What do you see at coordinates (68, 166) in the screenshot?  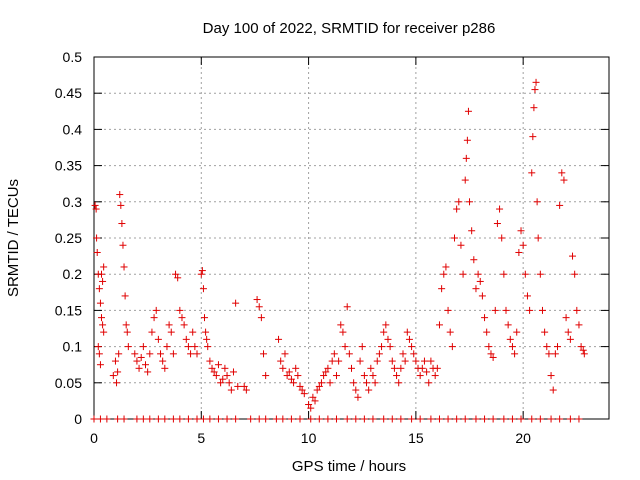 I see `y-tick-label: 0.35` at bounding box center [68, 166].